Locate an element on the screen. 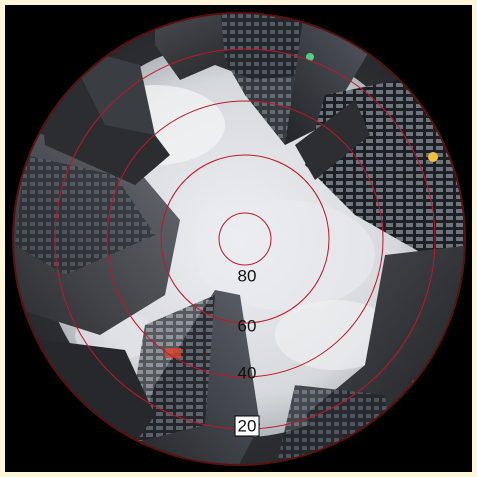 Image resolution: width=477 pixels, height=477 pixels. elevation-label-40: 40 is located at coordinates (247, 373).